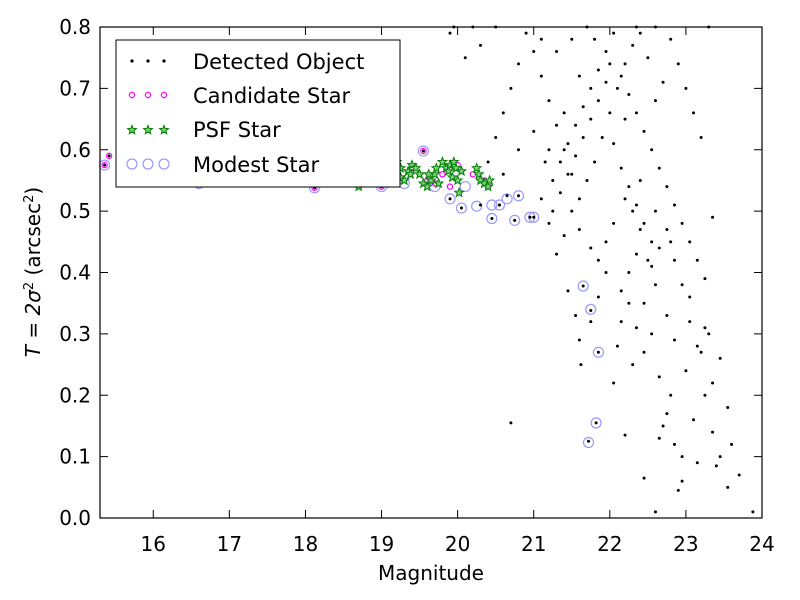 This screenshot has height=600, width=800. What do you see at coordinates (229, 544) in the screenshot?
I see `x-tick-label: 17` at bounding box center [229, 544].